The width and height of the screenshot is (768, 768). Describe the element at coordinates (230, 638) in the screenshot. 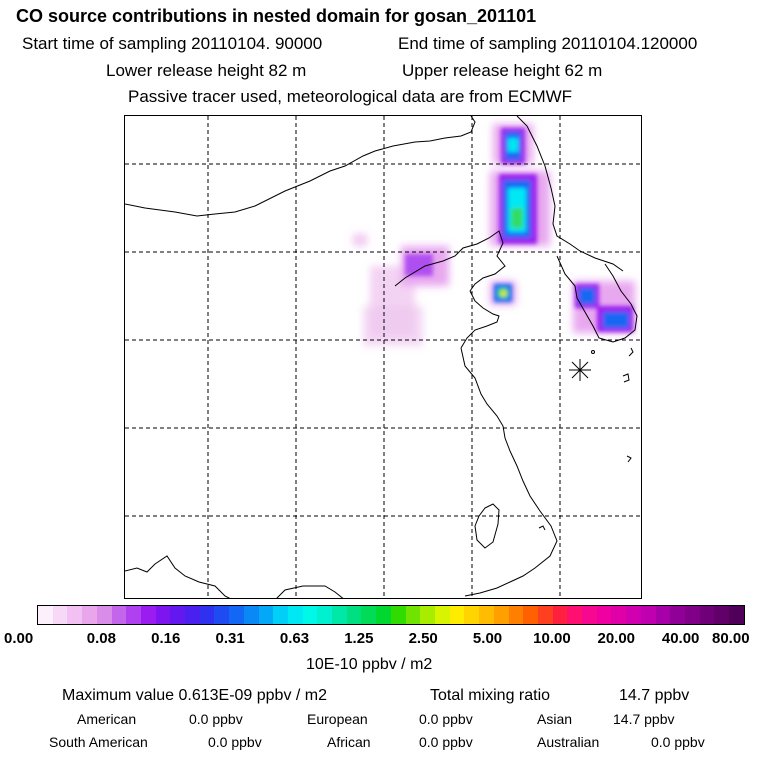

I see `colorbar-tick-label: 0.31` at that location.